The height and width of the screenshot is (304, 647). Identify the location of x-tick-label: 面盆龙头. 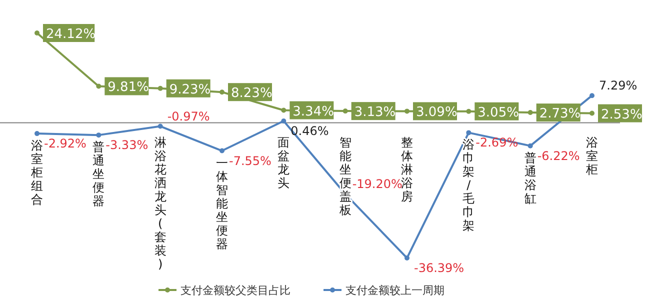
(284, 163).